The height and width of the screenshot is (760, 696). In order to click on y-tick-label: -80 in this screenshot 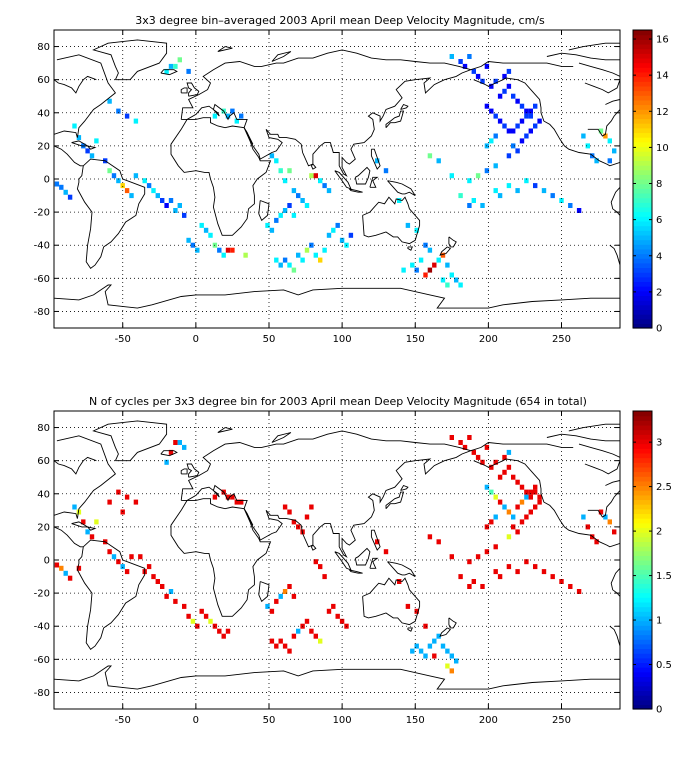, I will do `click(42, 693)`.